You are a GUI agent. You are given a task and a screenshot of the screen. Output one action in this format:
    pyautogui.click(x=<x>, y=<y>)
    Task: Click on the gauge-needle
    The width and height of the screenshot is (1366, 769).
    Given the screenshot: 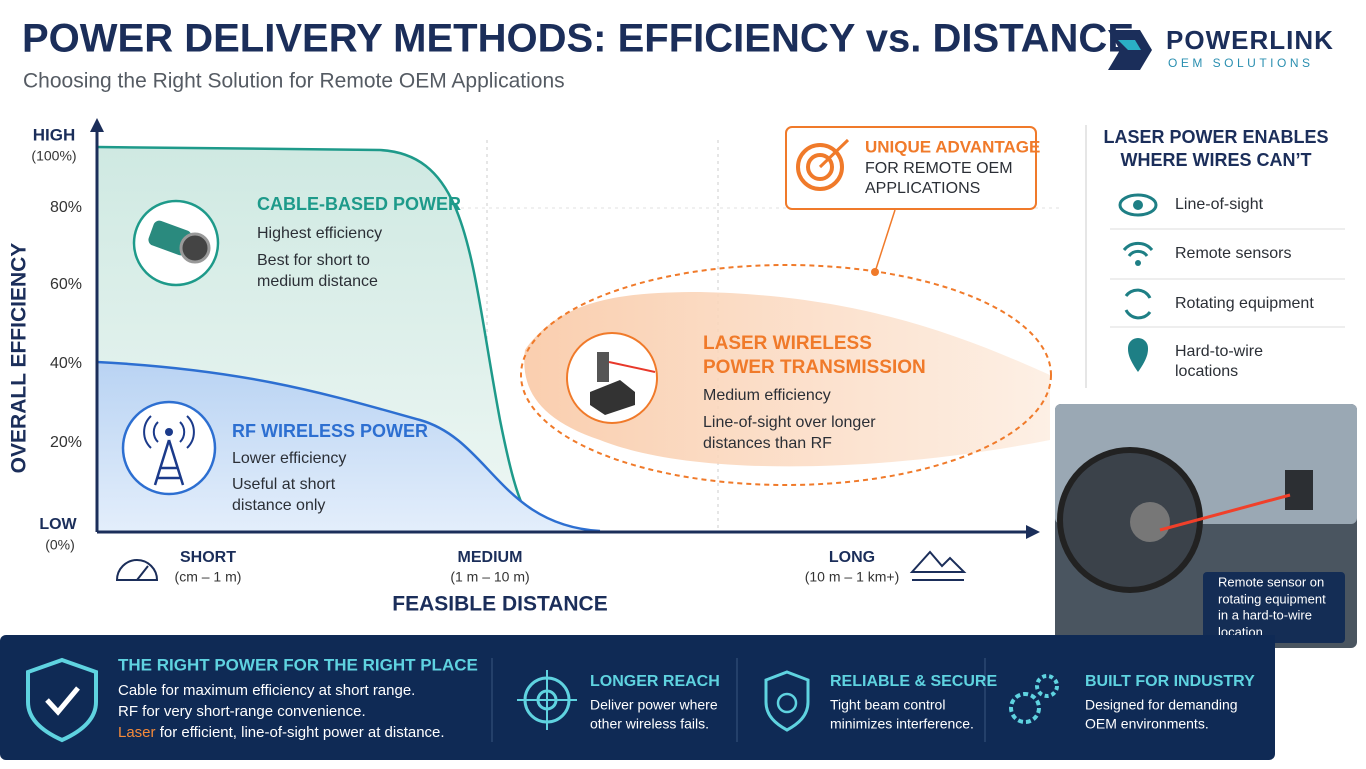 What is the action you would take?
    pyautogui.click(x=142, y=573)
    